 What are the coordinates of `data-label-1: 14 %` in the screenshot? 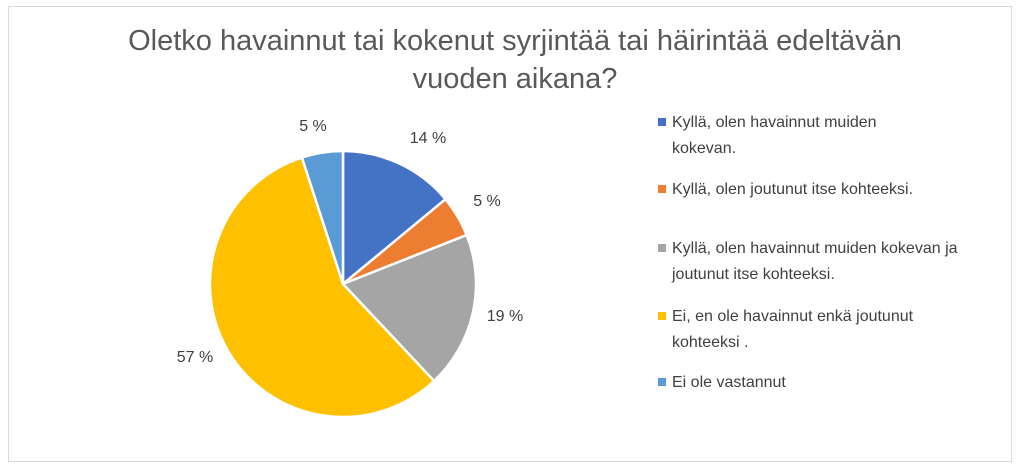 It's located at (428, 138).